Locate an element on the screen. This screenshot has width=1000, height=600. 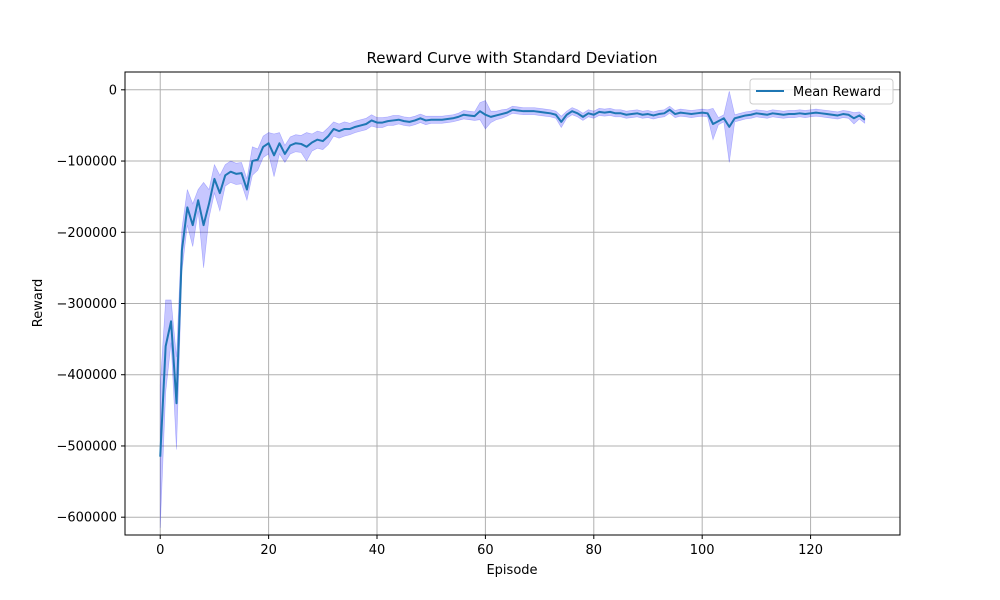
x-tick-label: 60 is located at coordinates (485, 550).